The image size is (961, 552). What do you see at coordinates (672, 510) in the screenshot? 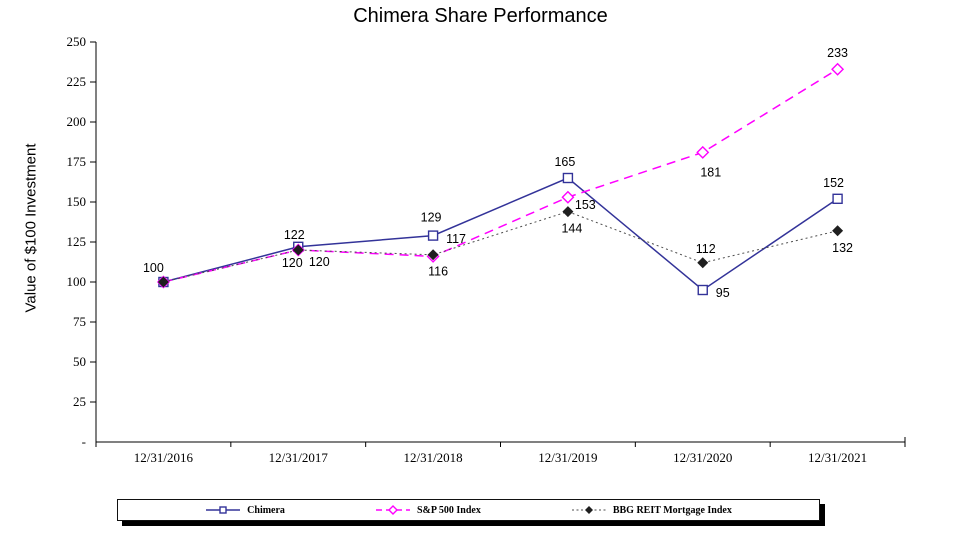
I see `legend-label-bbg-reit: BBG REIT Mortgage Index` at bounding box center [672, 510].